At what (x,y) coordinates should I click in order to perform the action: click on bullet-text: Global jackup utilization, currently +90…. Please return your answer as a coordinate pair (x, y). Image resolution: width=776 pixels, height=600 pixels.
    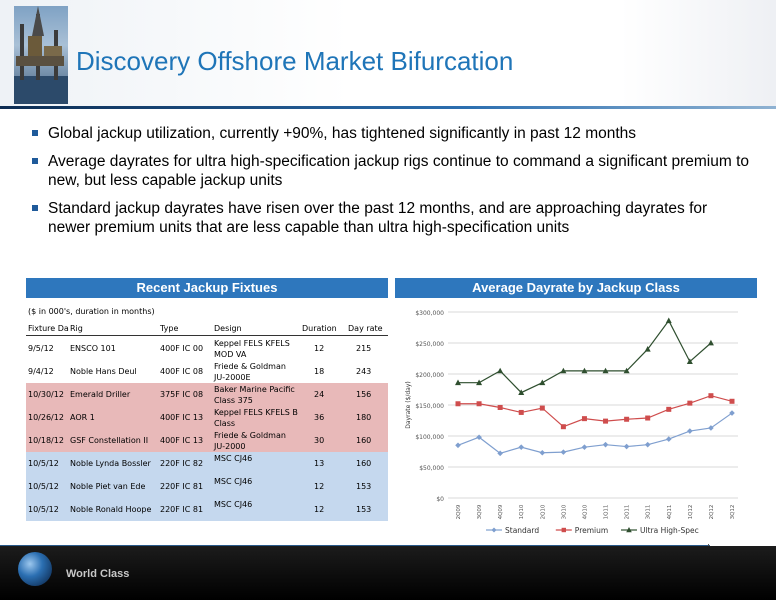
    Looking at the image, I should click on (342, 133).